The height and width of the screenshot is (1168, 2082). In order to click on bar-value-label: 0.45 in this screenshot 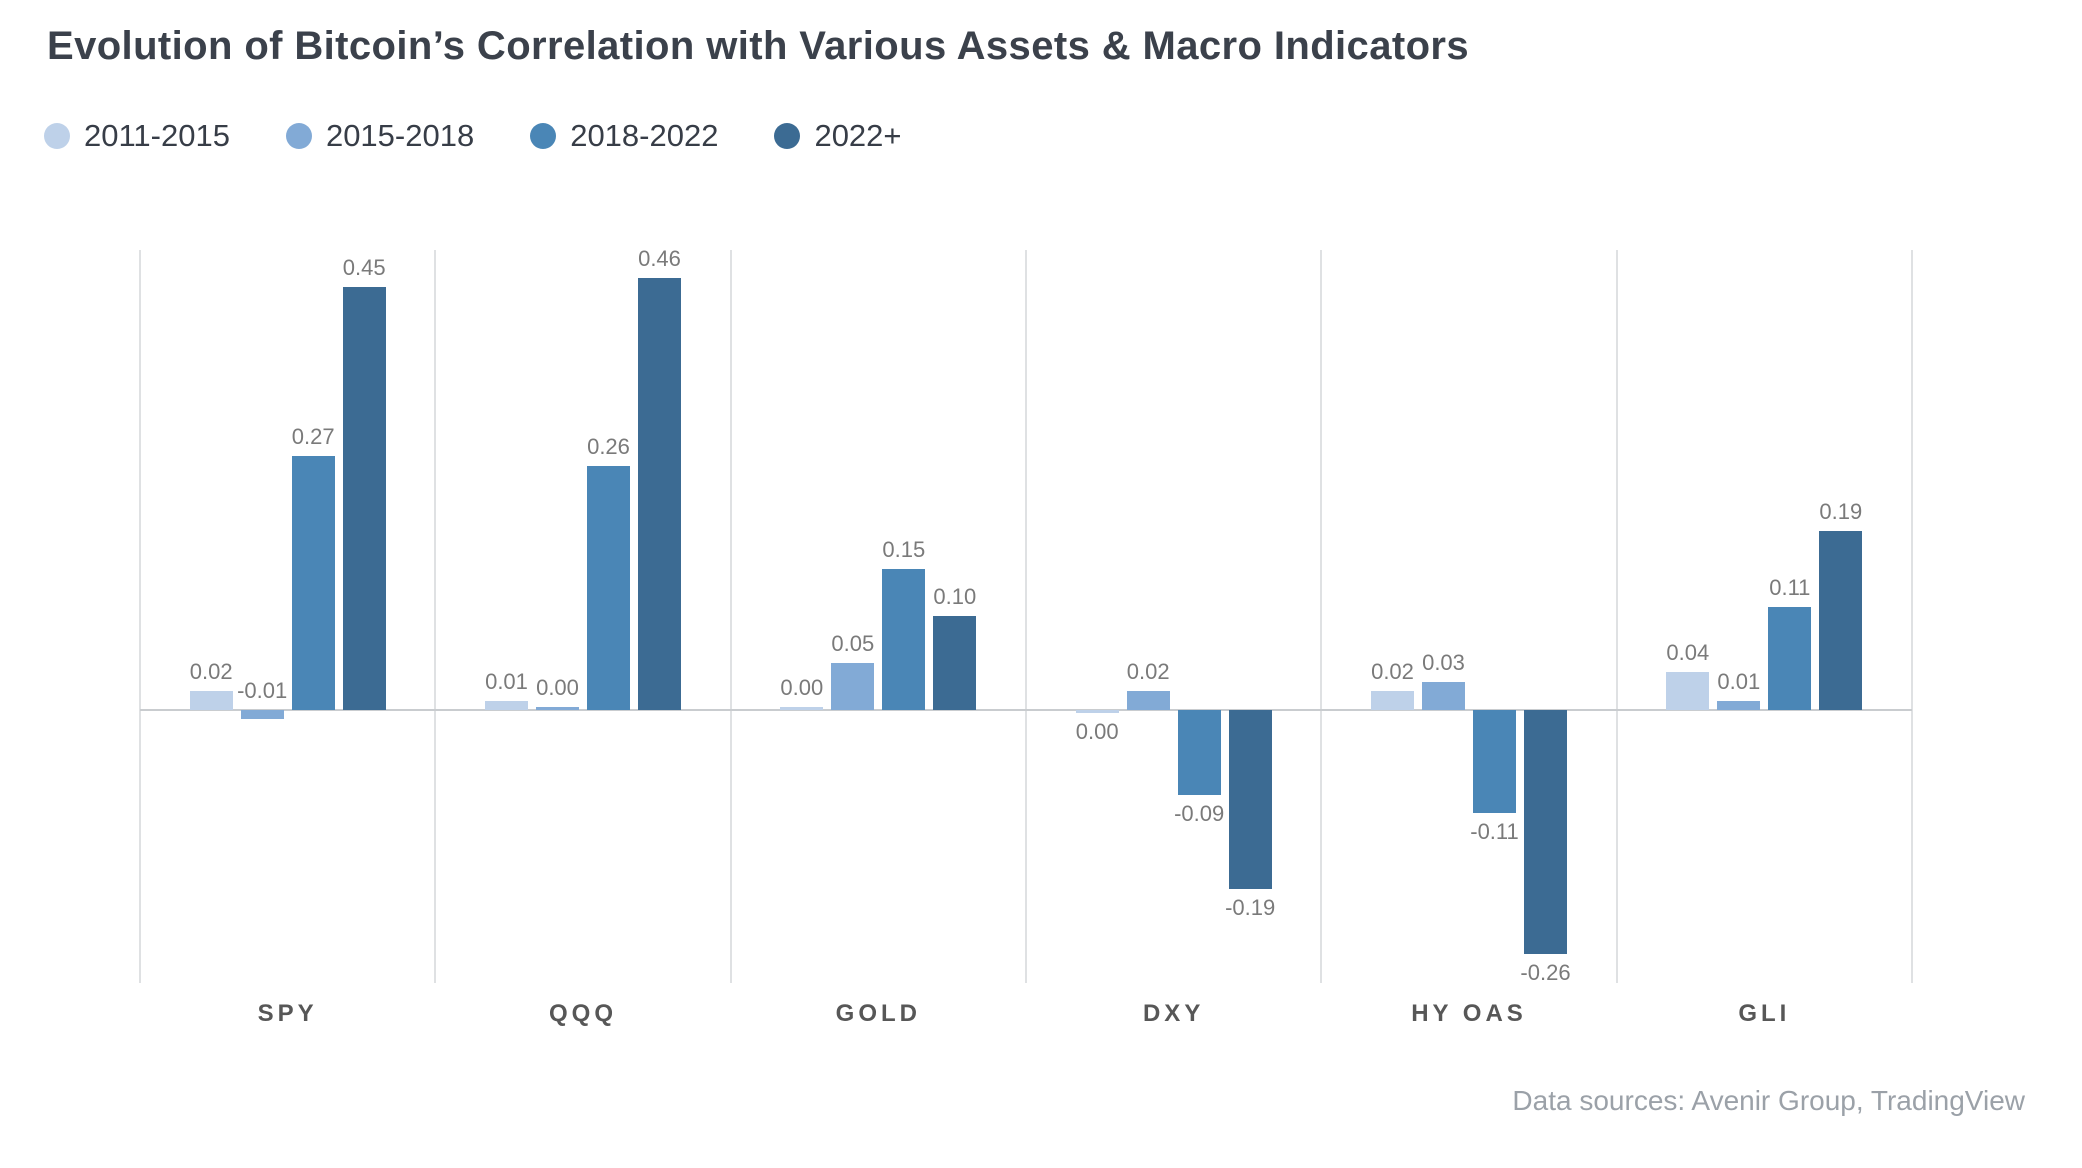, I will do `click(364, 267)`.